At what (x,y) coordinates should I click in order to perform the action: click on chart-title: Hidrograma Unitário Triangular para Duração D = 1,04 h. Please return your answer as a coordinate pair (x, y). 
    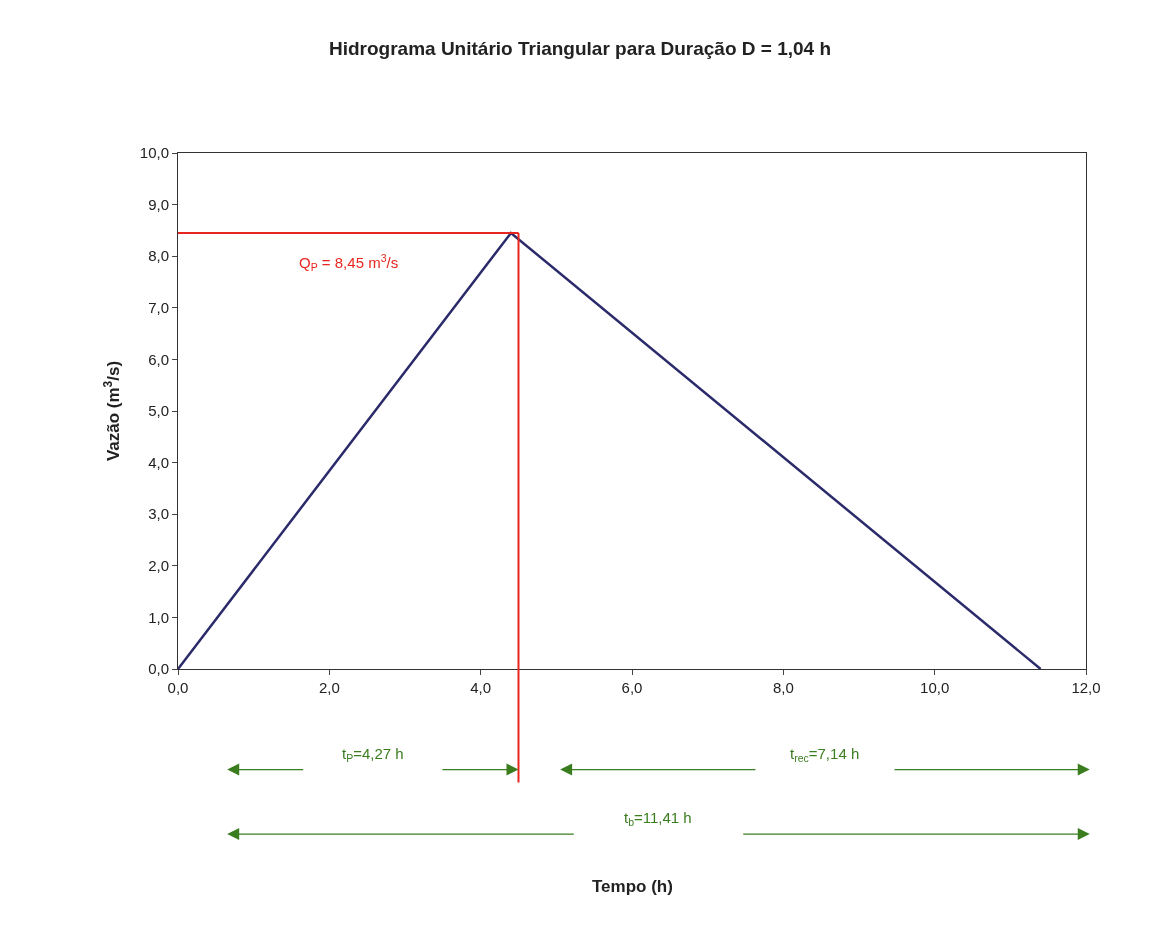
    Looking at the image, I should click on (580, 48).